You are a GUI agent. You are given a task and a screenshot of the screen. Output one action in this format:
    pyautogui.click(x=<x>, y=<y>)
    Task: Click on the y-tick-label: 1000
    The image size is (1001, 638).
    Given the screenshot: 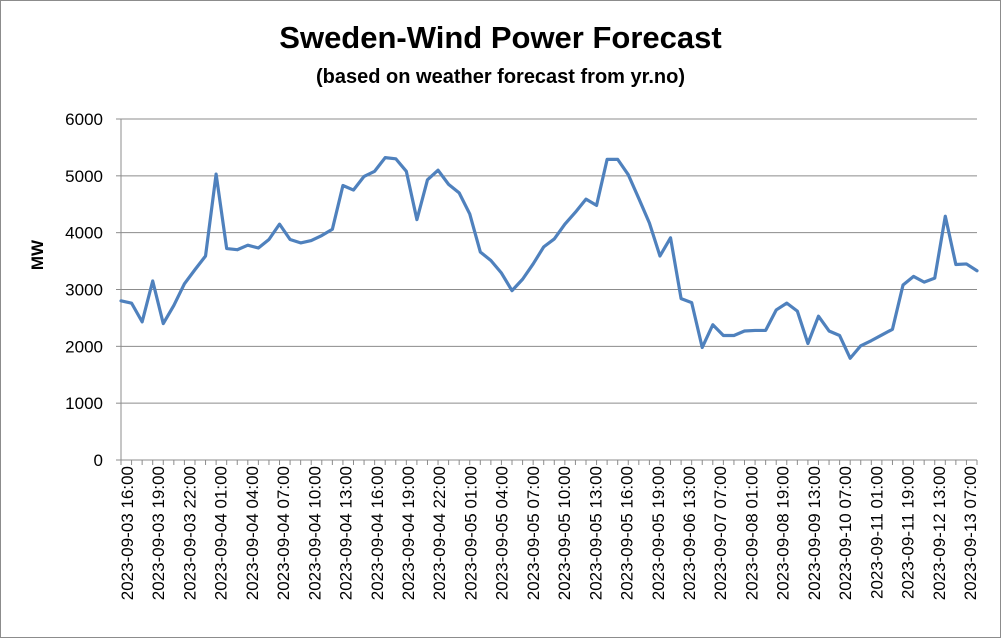 What is the action you would take?
    pyautogui.click(x=84, y=403)
    